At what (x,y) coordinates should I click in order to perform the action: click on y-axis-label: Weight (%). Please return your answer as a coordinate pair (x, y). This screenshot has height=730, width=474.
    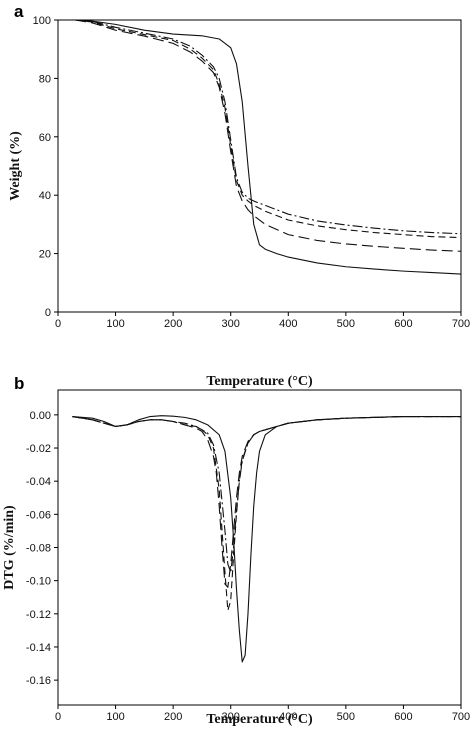
    Looking at the image, I should click on (15, 166).